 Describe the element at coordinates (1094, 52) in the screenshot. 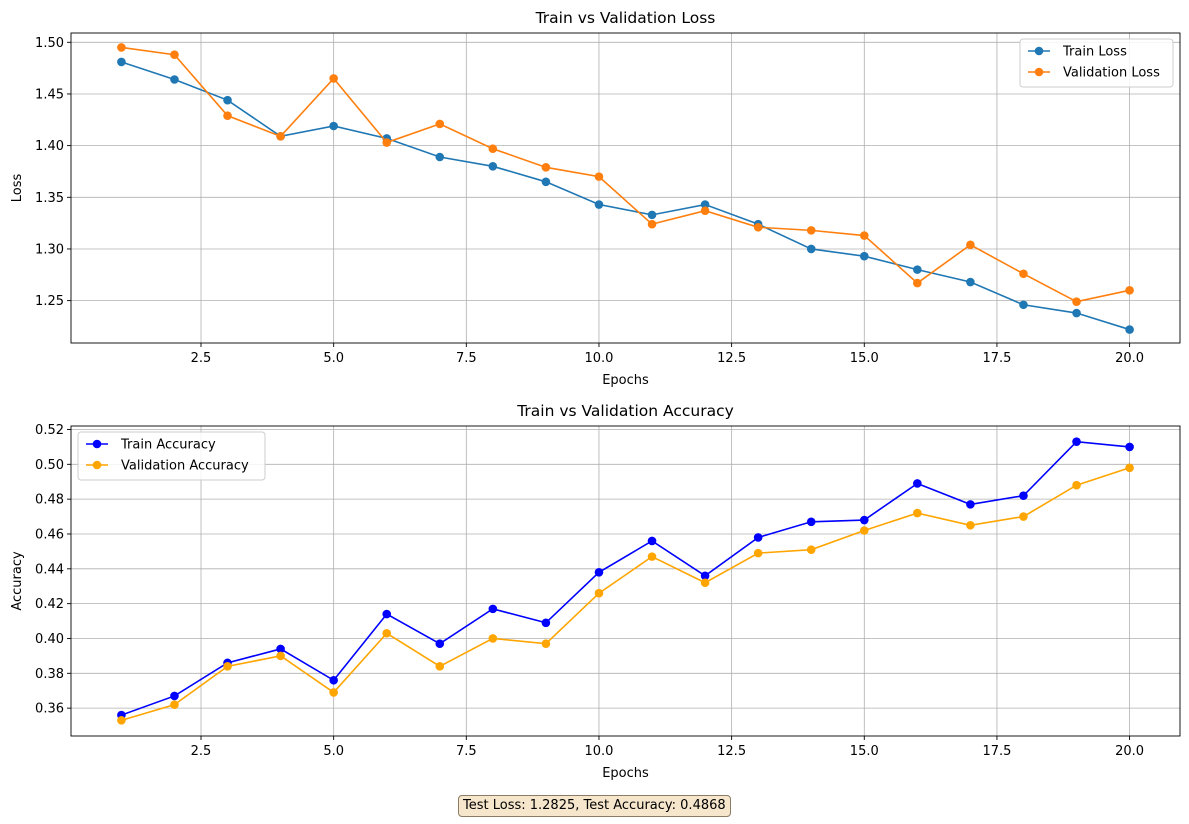

I see `legend-label: Train Loss` at that location.